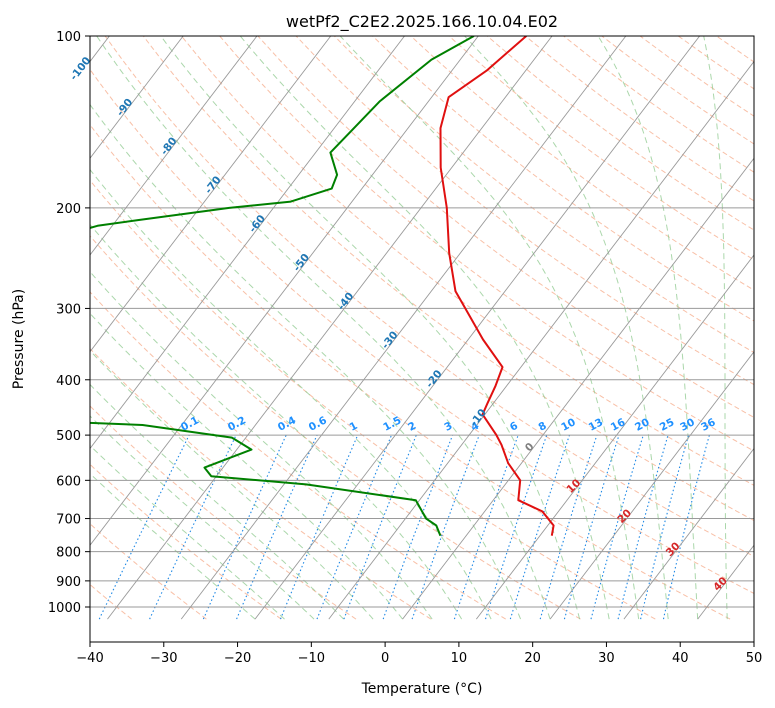 The image size is (775, 708). Describe the element at coordinates (68, 37) in the screenshot. I see `y-tick-label: 100` at that location.